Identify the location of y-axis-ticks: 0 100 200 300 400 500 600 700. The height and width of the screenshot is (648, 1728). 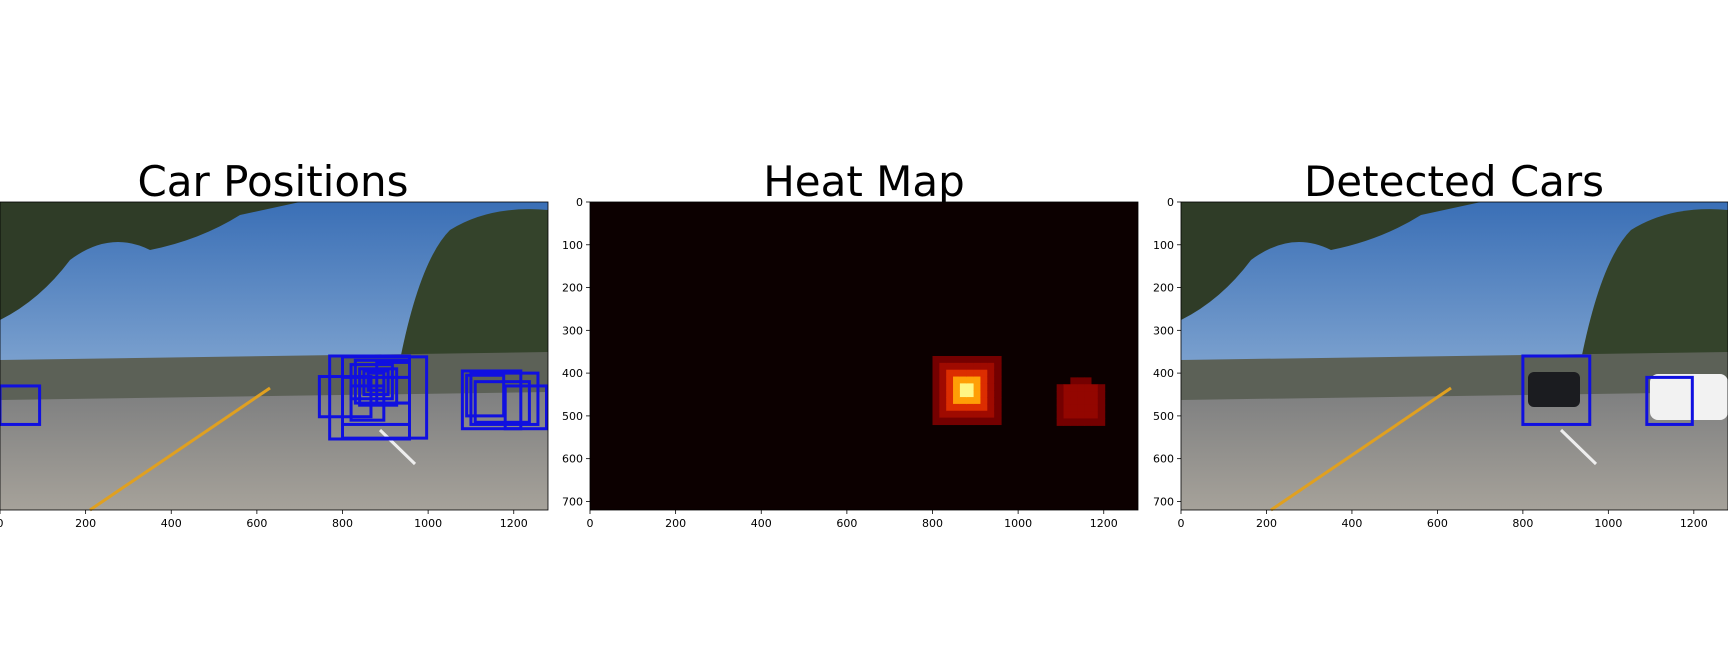
(576, 352).